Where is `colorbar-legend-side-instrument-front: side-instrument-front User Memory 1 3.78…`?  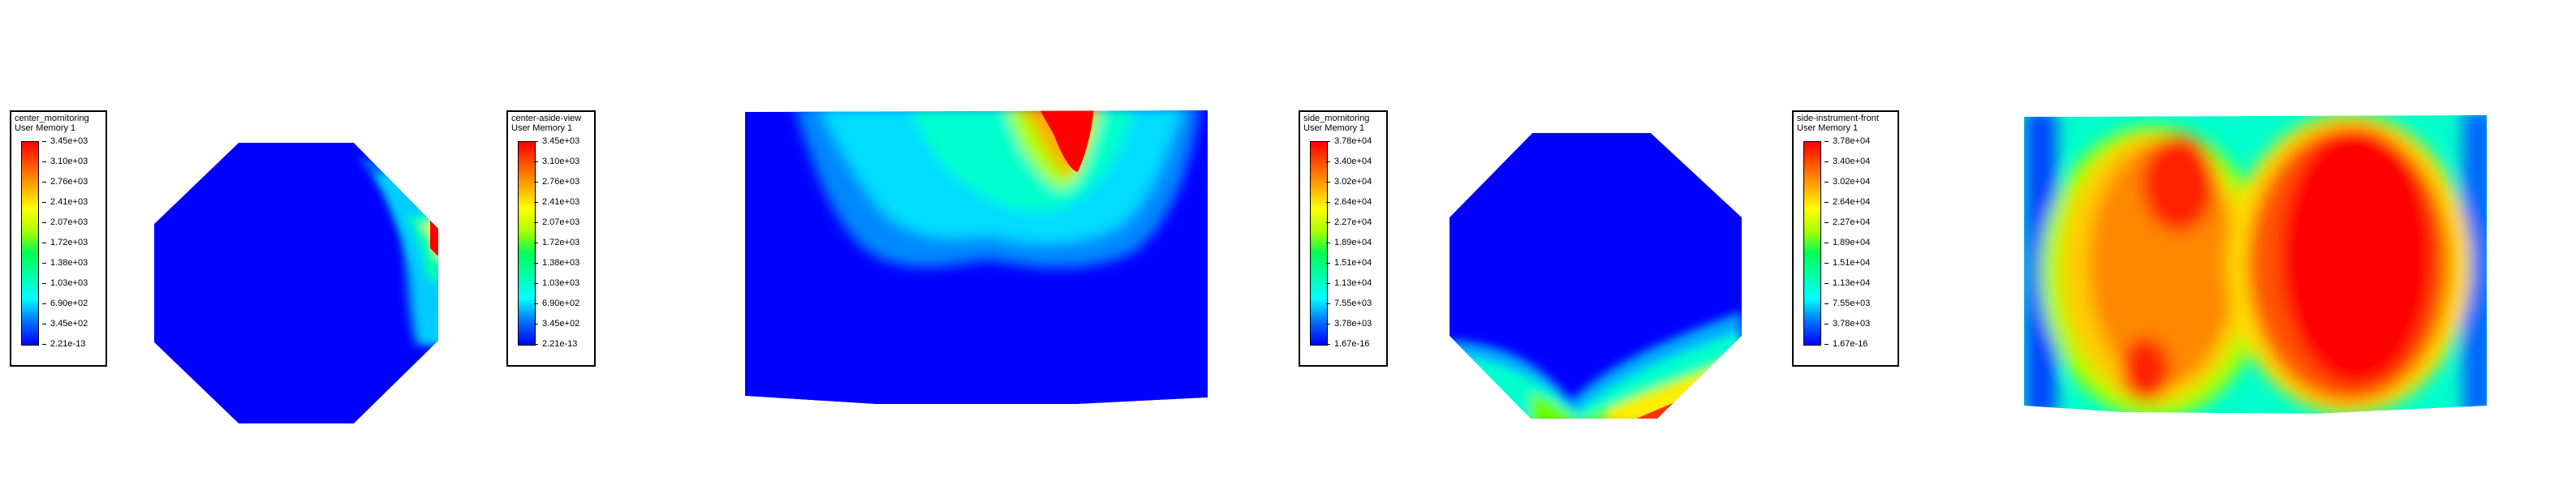 colorbar-legend-side-instrument-front: side-instrument-front User Memory 1 3.78… is located at coordinates (1846, 238).